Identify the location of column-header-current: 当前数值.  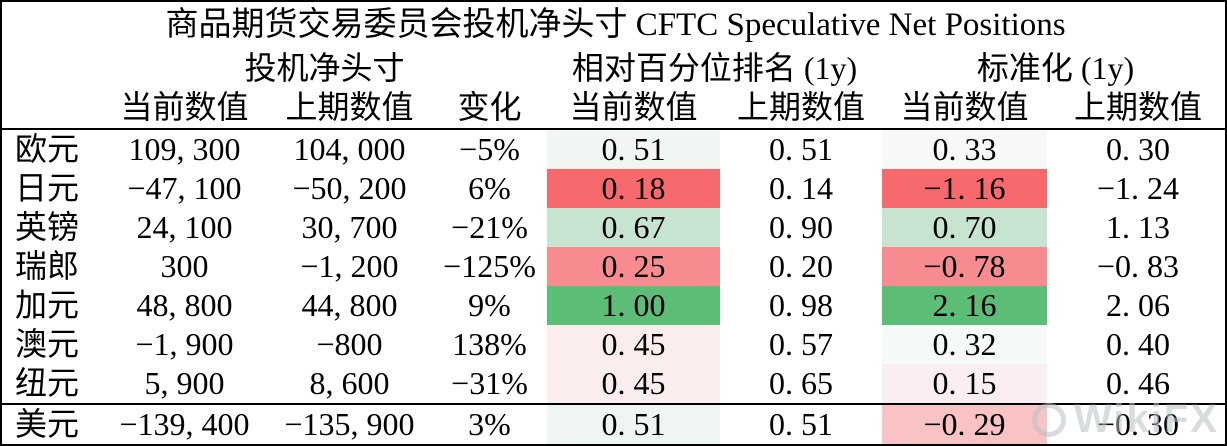
(184, 109).